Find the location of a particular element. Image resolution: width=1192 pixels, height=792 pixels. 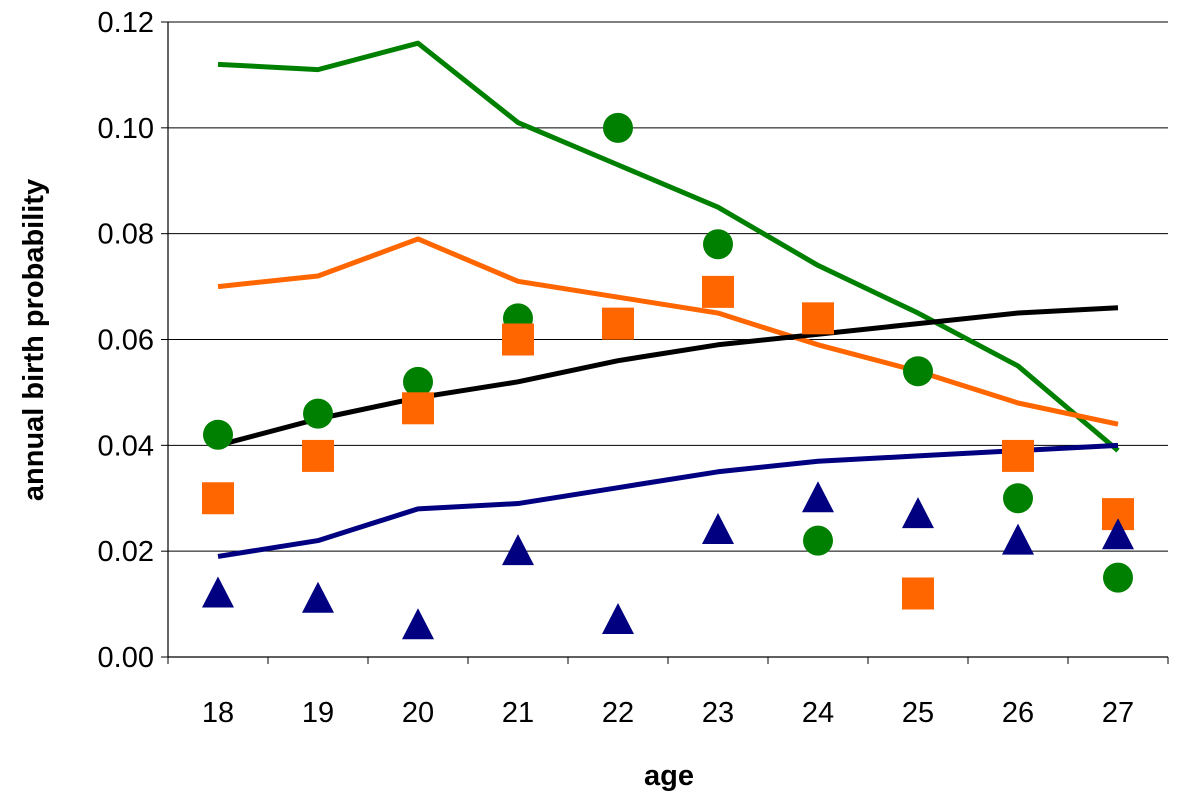

y-tick-label: 0.10 is located at coordinates (126, 129).